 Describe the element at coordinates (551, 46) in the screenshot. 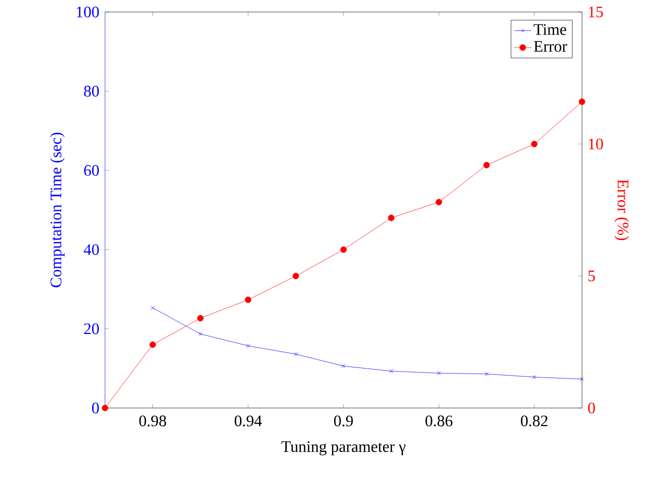

I see `legend-label: Error` at that location.